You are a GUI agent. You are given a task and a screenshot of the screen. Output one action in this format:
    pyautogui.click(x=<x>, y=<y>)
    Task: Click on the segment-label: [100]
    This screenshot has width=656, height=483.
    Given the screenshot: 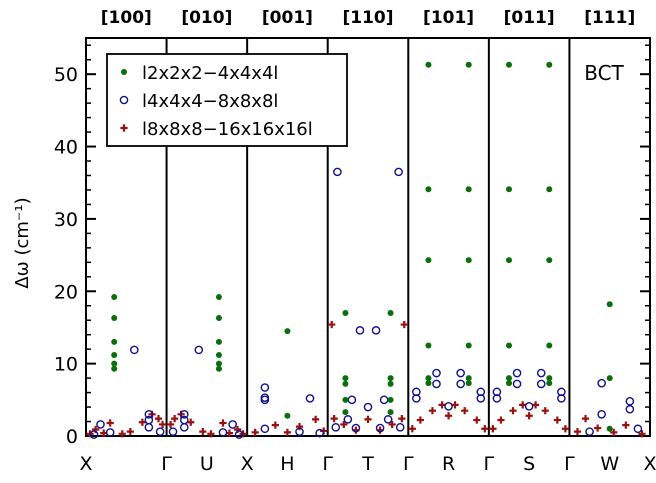 What is the action you would take?
    pyautogui.click(x=126, y=18)
    